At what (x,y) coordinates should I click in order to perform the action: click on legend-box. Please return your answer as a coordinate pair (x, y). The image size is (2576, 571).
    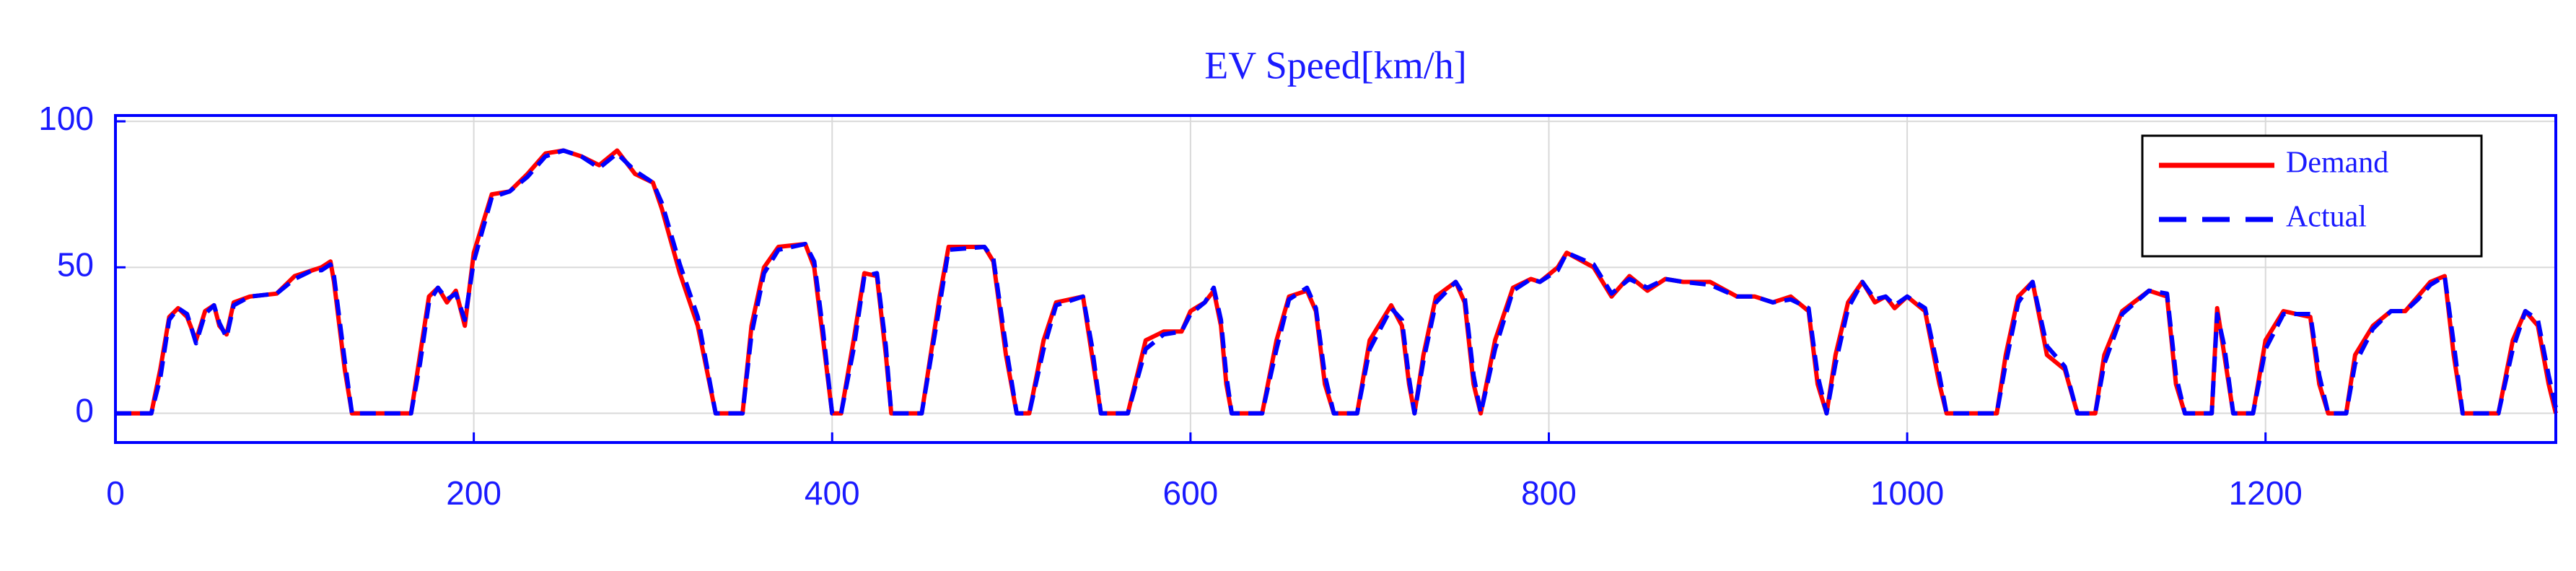
    Looking at the image, I should click on (2312, 196).